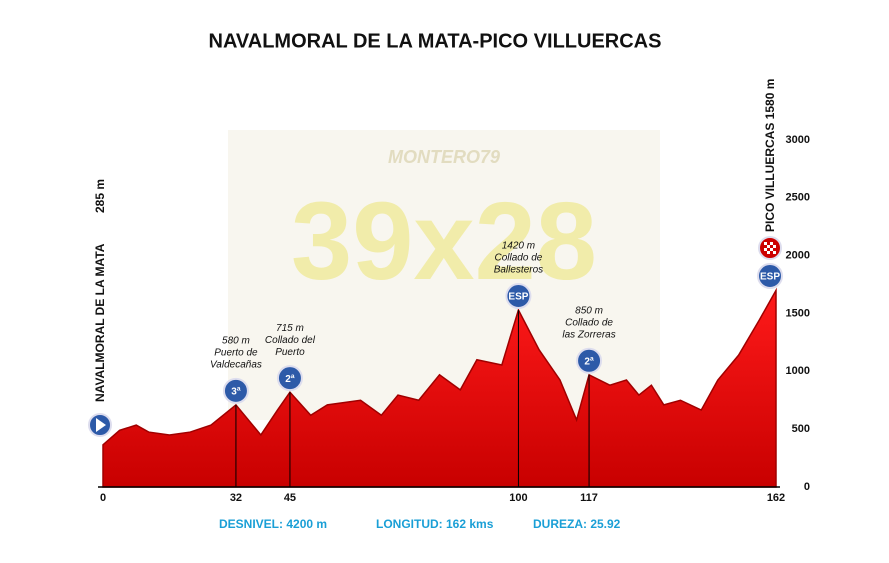  I want to click on climb-name: Ballesteros, so click(518, 270).